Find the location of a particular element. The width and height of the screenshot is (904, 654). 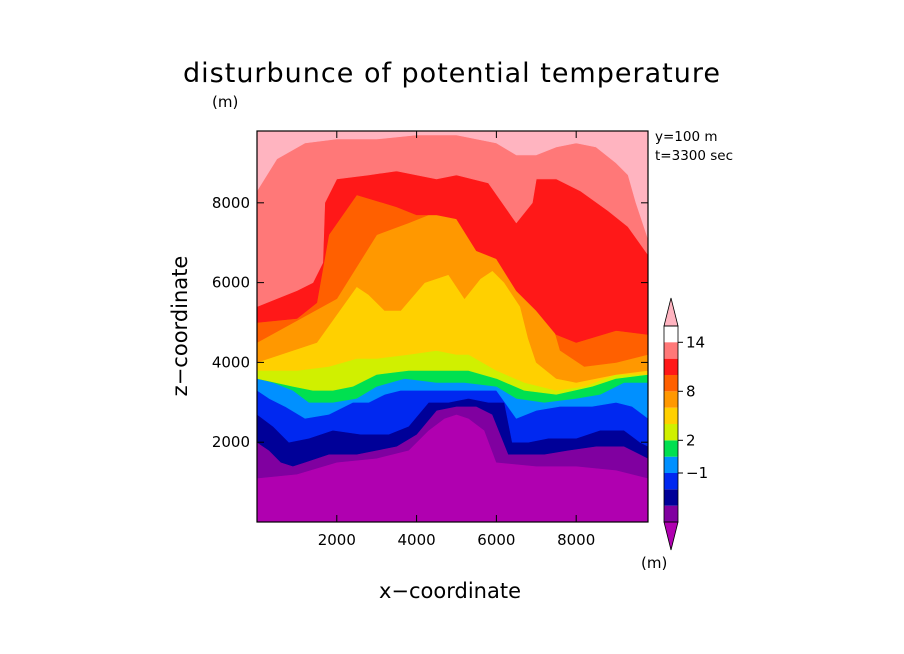

x-tick-label: 4000 is located at coordinates (416, 540).